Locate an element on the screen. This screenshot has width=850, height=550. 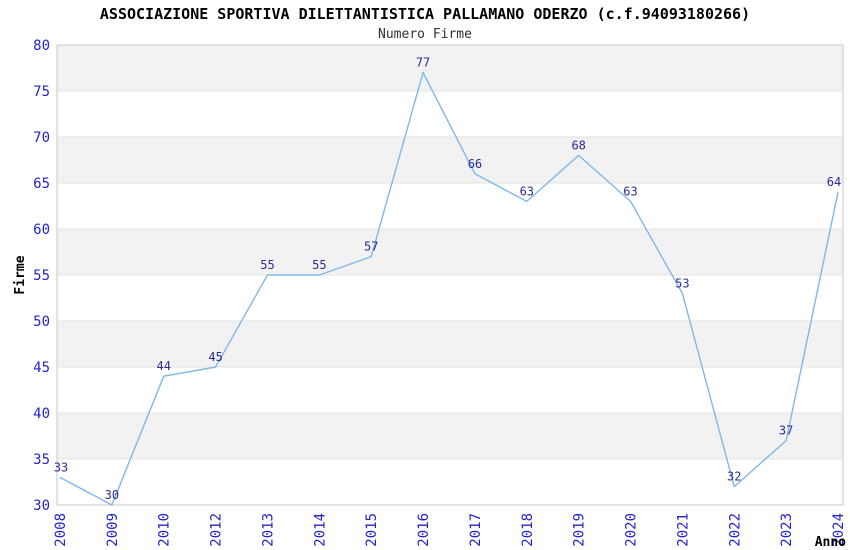
x-tick-label: 2009 is located at coordinates (113, 530).